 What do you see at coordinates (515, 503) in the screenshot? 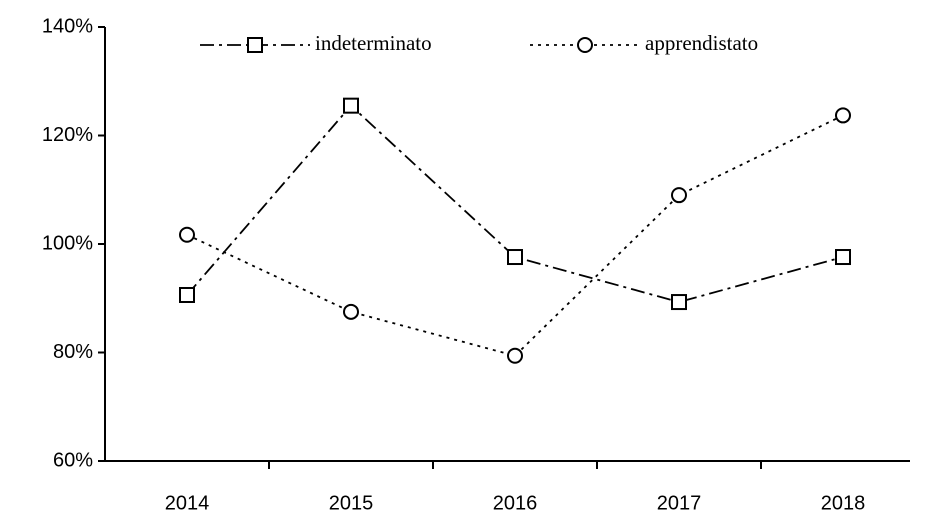
I see `x-tick-label: 2016` at bounding box center [515, 503].